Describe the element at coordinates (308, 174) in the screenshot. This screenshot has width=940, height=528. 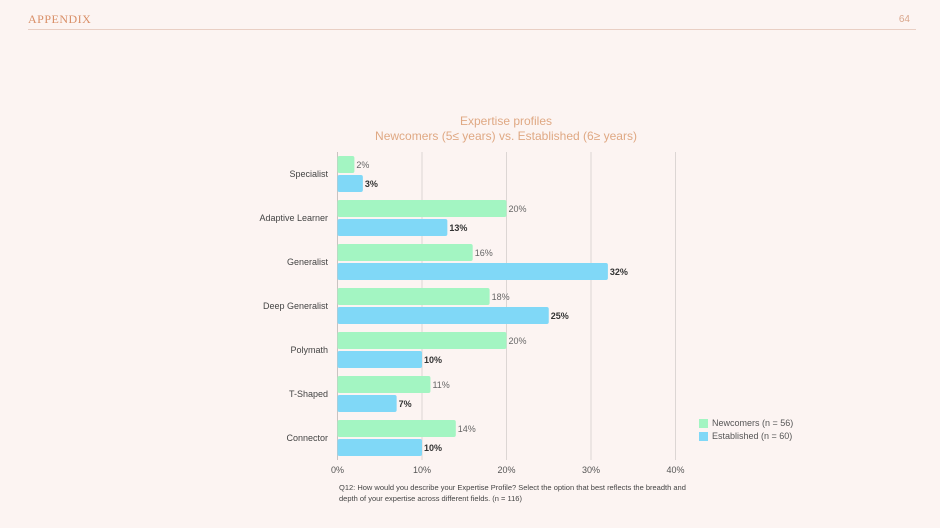
I see `category-label: Specialist` at that location.